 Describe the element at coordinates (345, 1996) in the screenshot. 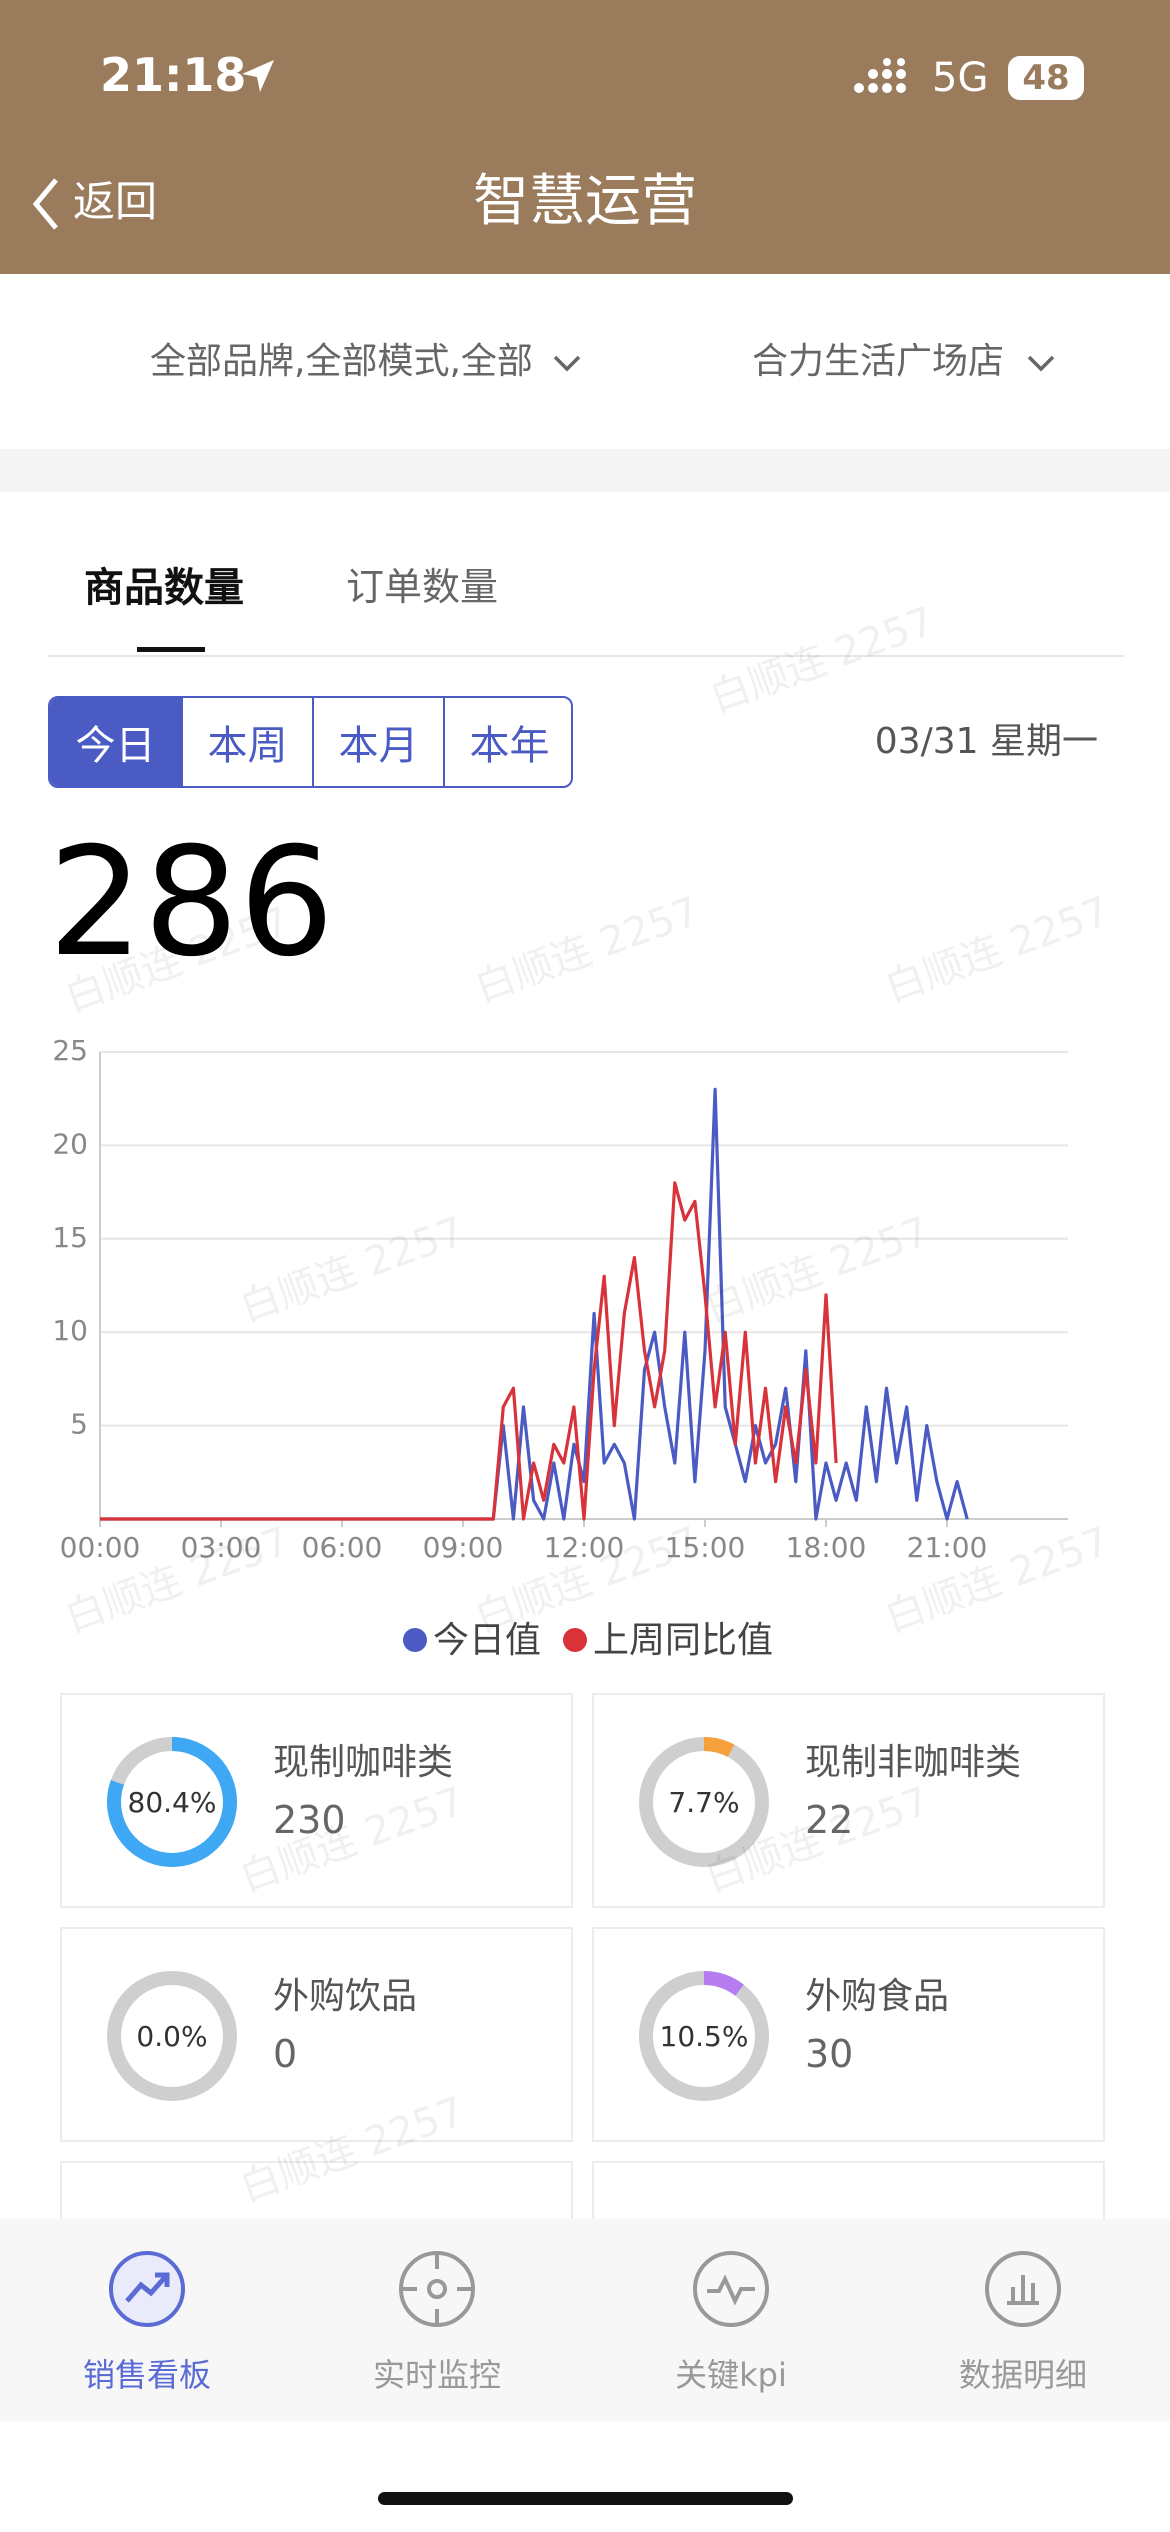

I see `card-name: 外购饮品` at that location.